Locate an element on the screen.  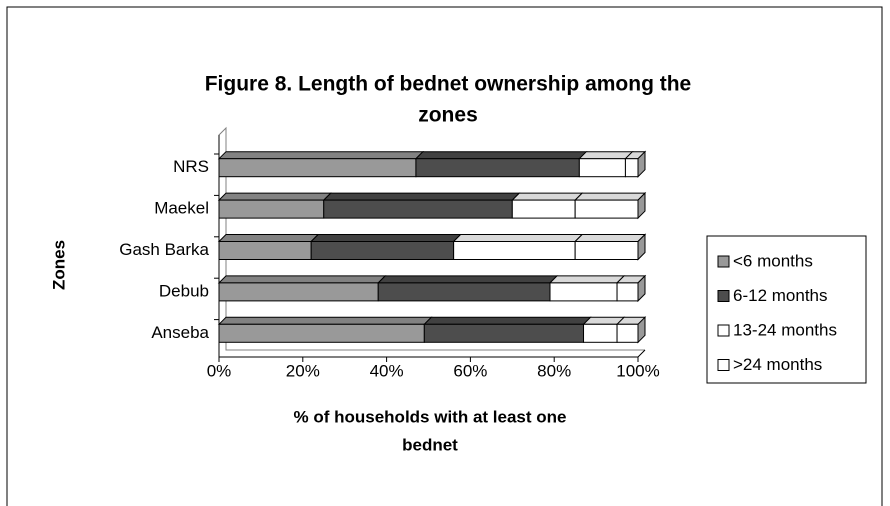
x-tick-label: 20% is located at coordinates (303, 370).